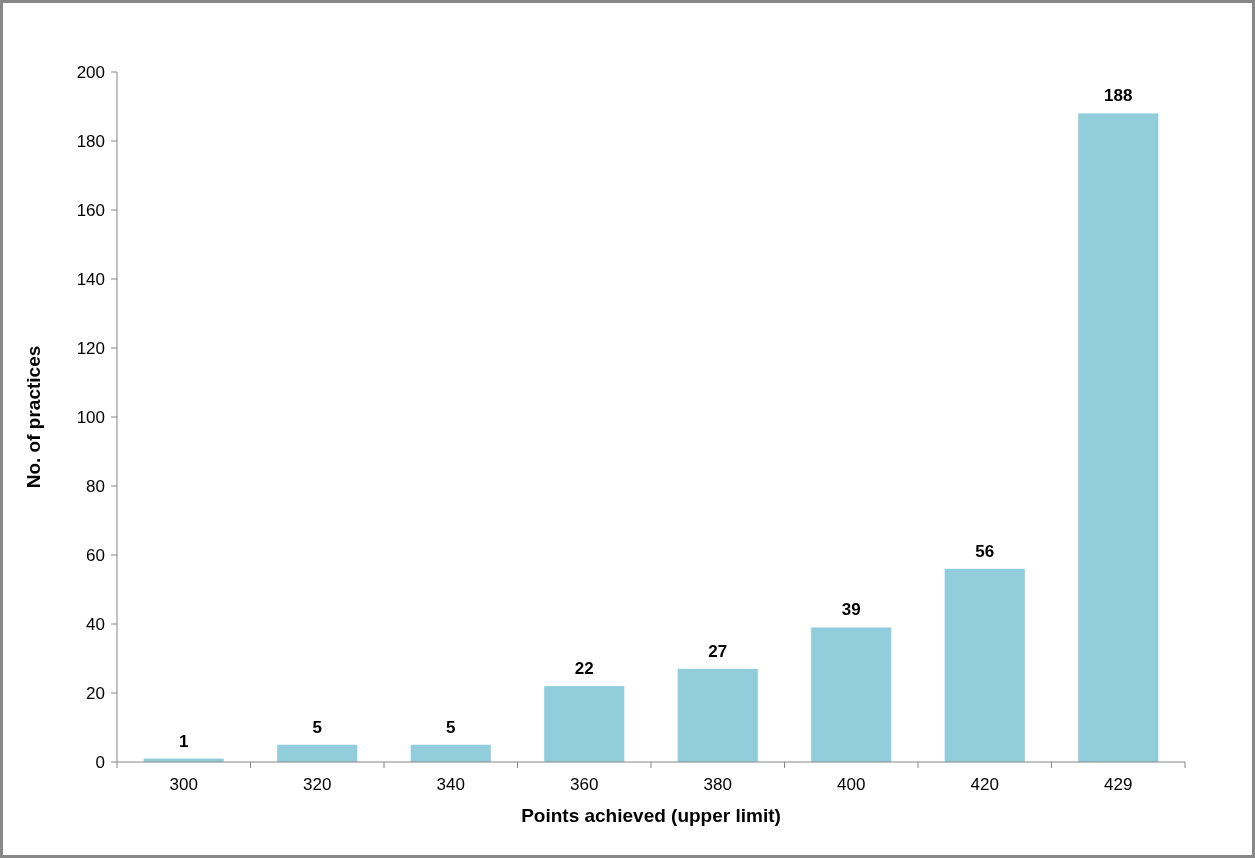  Describe the element at coordinates (95, 486) in the screenshot. I see `y-tick-label: 80` at that location.